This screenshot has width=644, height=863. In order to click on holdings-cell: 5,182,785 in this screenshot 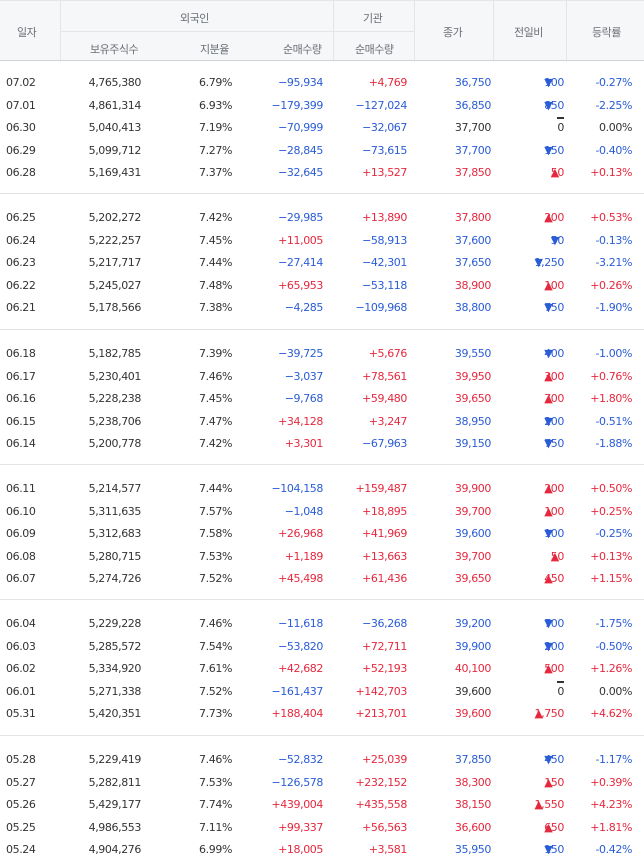, I will do `click(115, 353)`.